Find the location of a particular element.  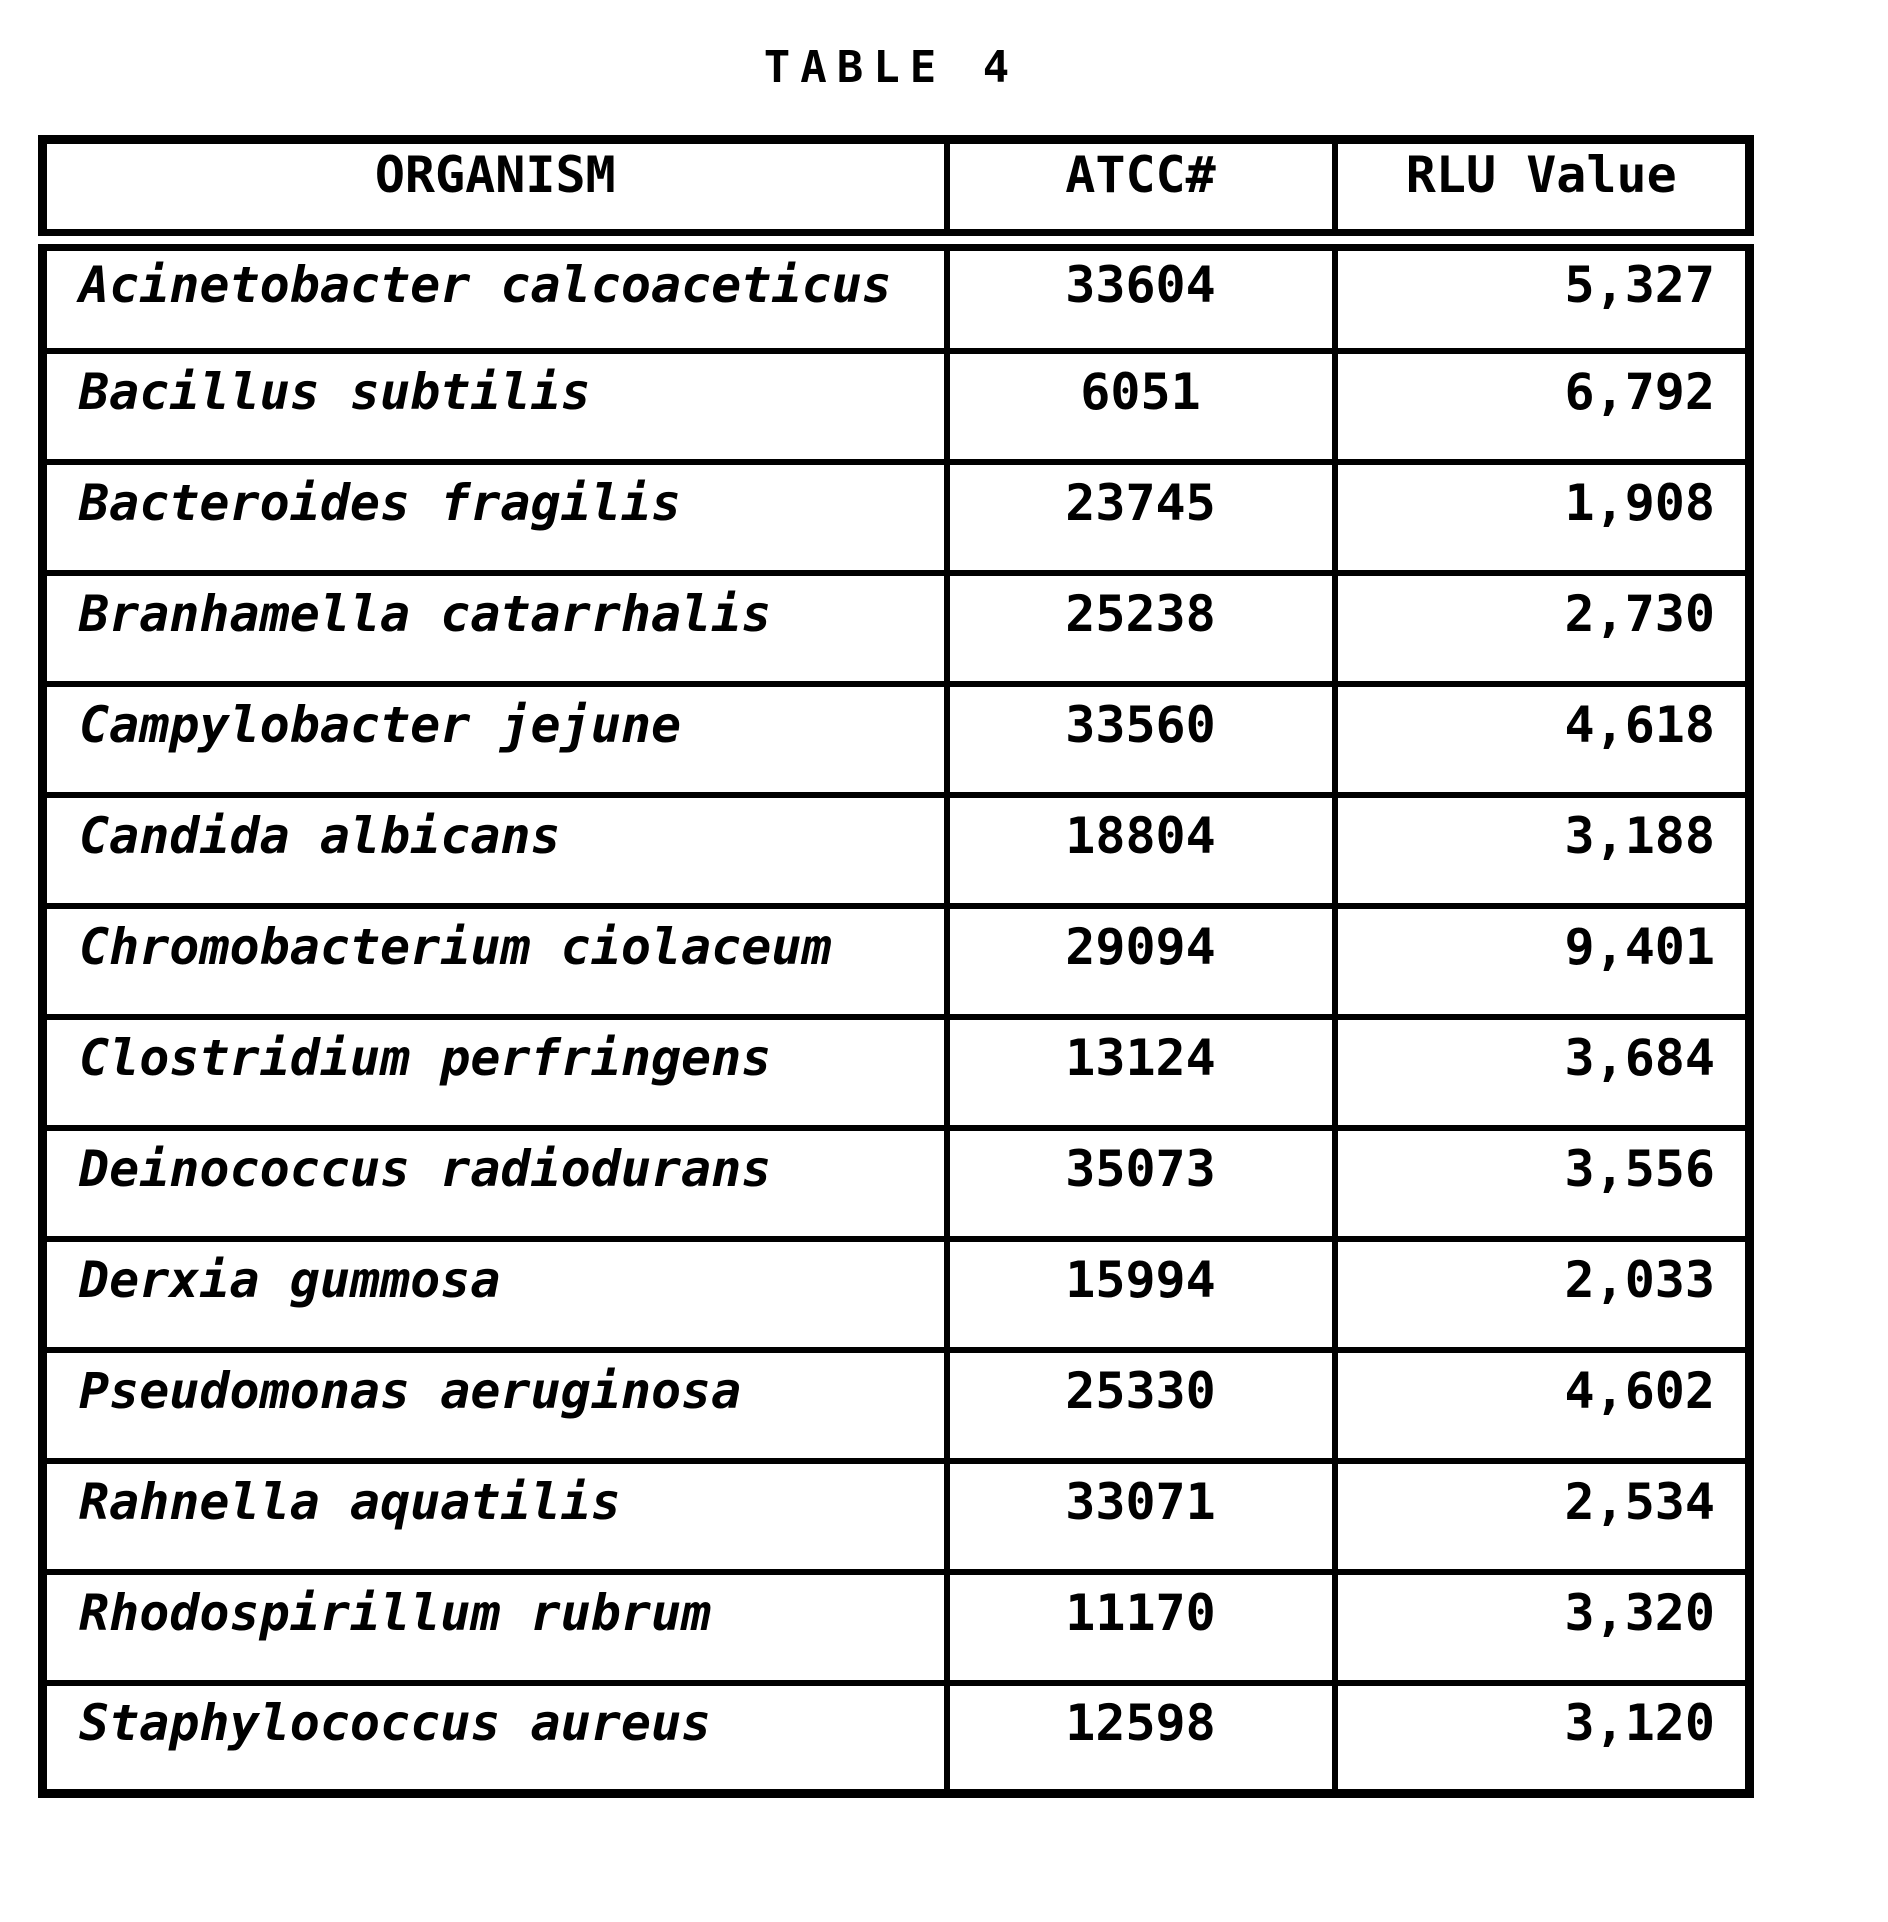

atcc-cell: 23745 is located at coordinates (1140, 517).